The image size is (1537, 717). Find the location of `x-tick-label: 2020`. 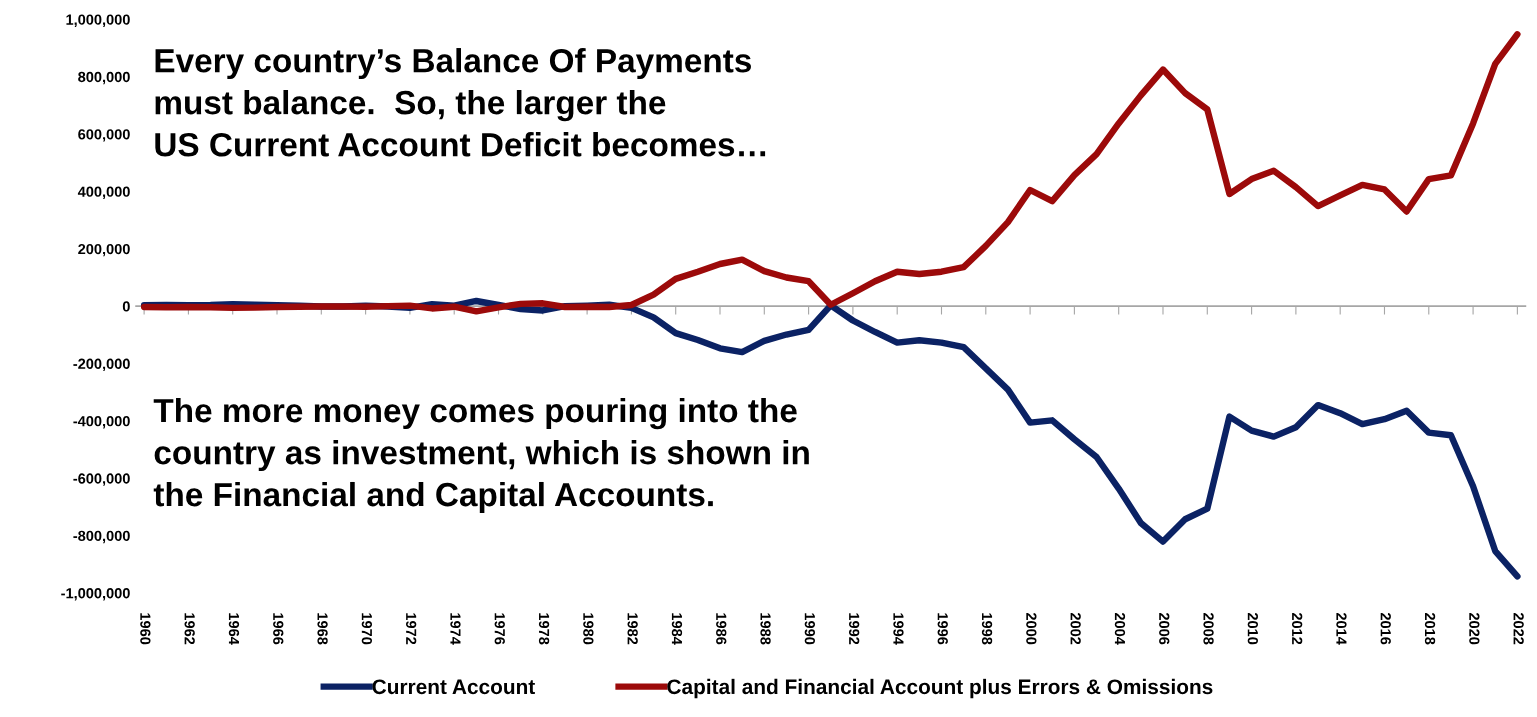

x-tick-label: 2020 is located at coordinates (1474, 628).